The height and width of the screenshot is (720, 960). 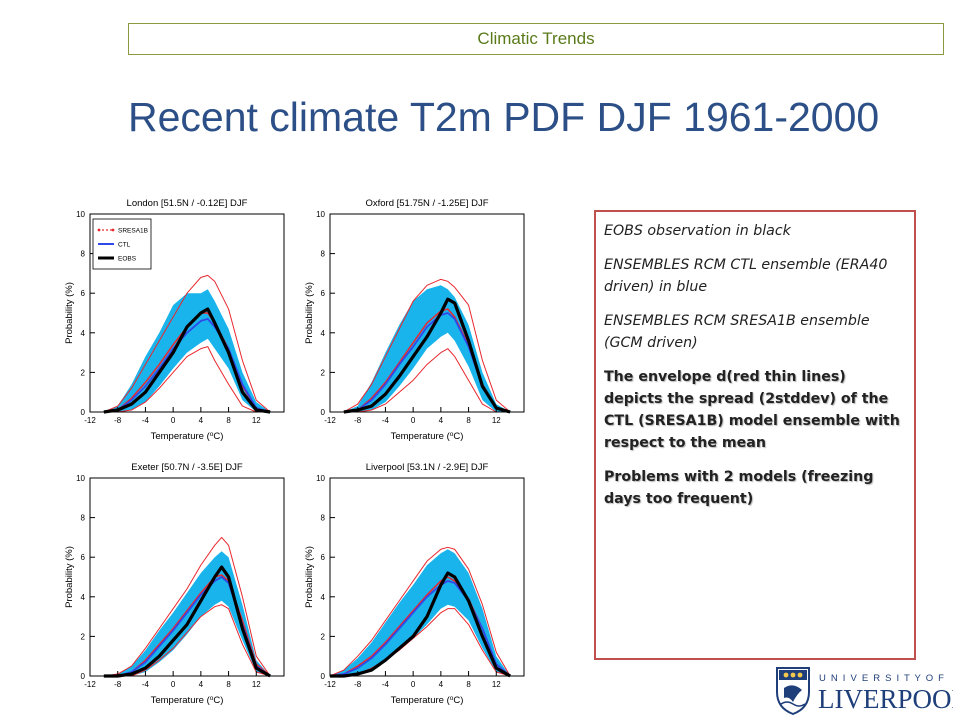 I want to click on university-logo: U N I V E R S I T Y O F LIVERPOOL, so click(x=864, y=691).